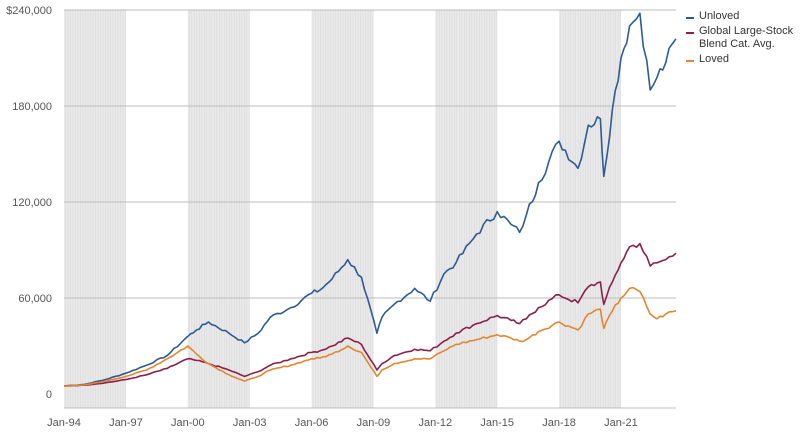 The width and height of the screenshot is (800, 437). What do you see at coordinates (690, 33) in the screenshot?
I see `legend-swatch-category-average` at bounding box center [690, 33].